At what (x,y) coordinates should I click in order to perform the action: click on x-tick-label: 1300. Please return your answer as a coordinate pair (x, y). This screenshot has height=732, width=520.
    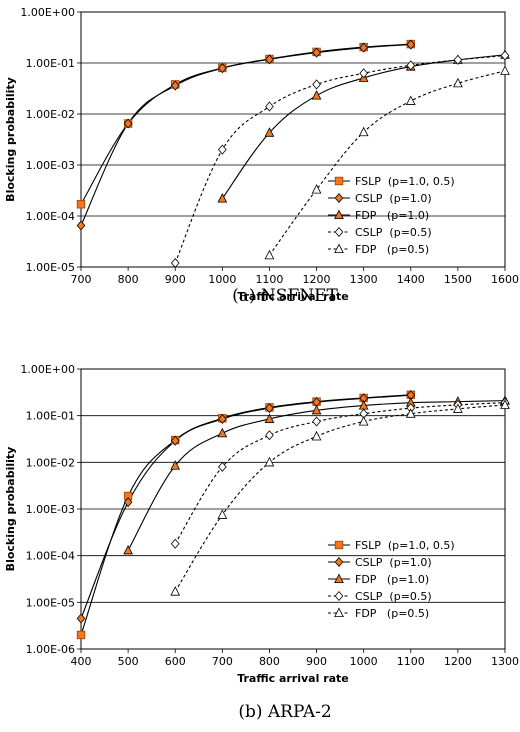
    Looking at the image, I should click on (505, 661).